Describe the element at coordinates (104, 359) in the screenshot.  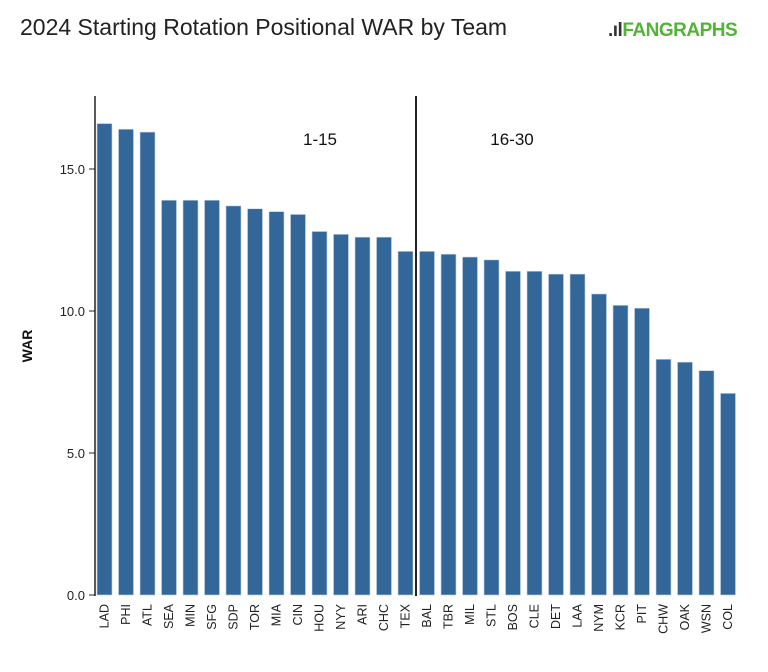
I see `bar-lad` at that location.